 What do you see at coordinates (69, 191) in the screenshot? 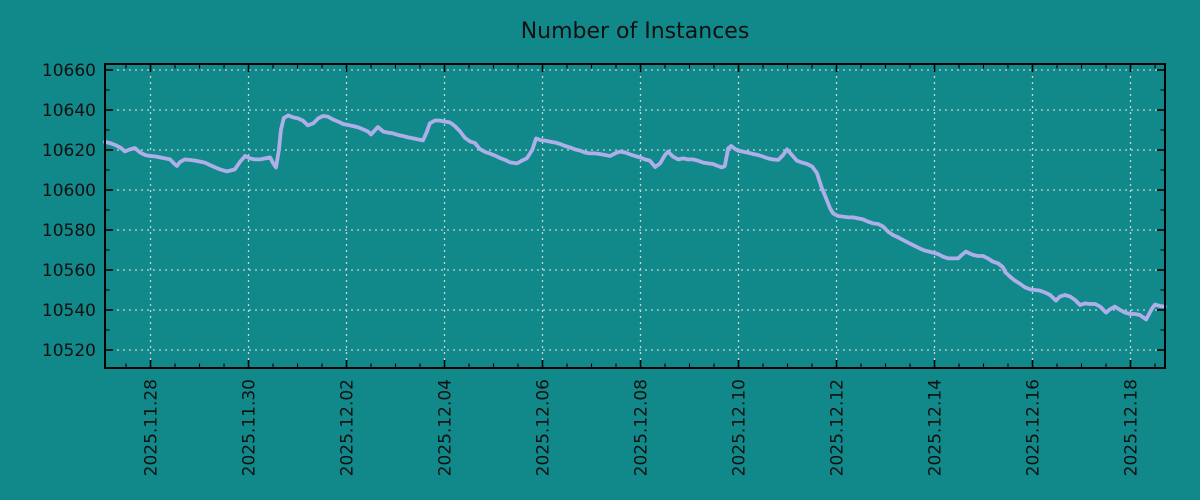
I see `y-tick-label: 10600` at bounding box center [69, 191].